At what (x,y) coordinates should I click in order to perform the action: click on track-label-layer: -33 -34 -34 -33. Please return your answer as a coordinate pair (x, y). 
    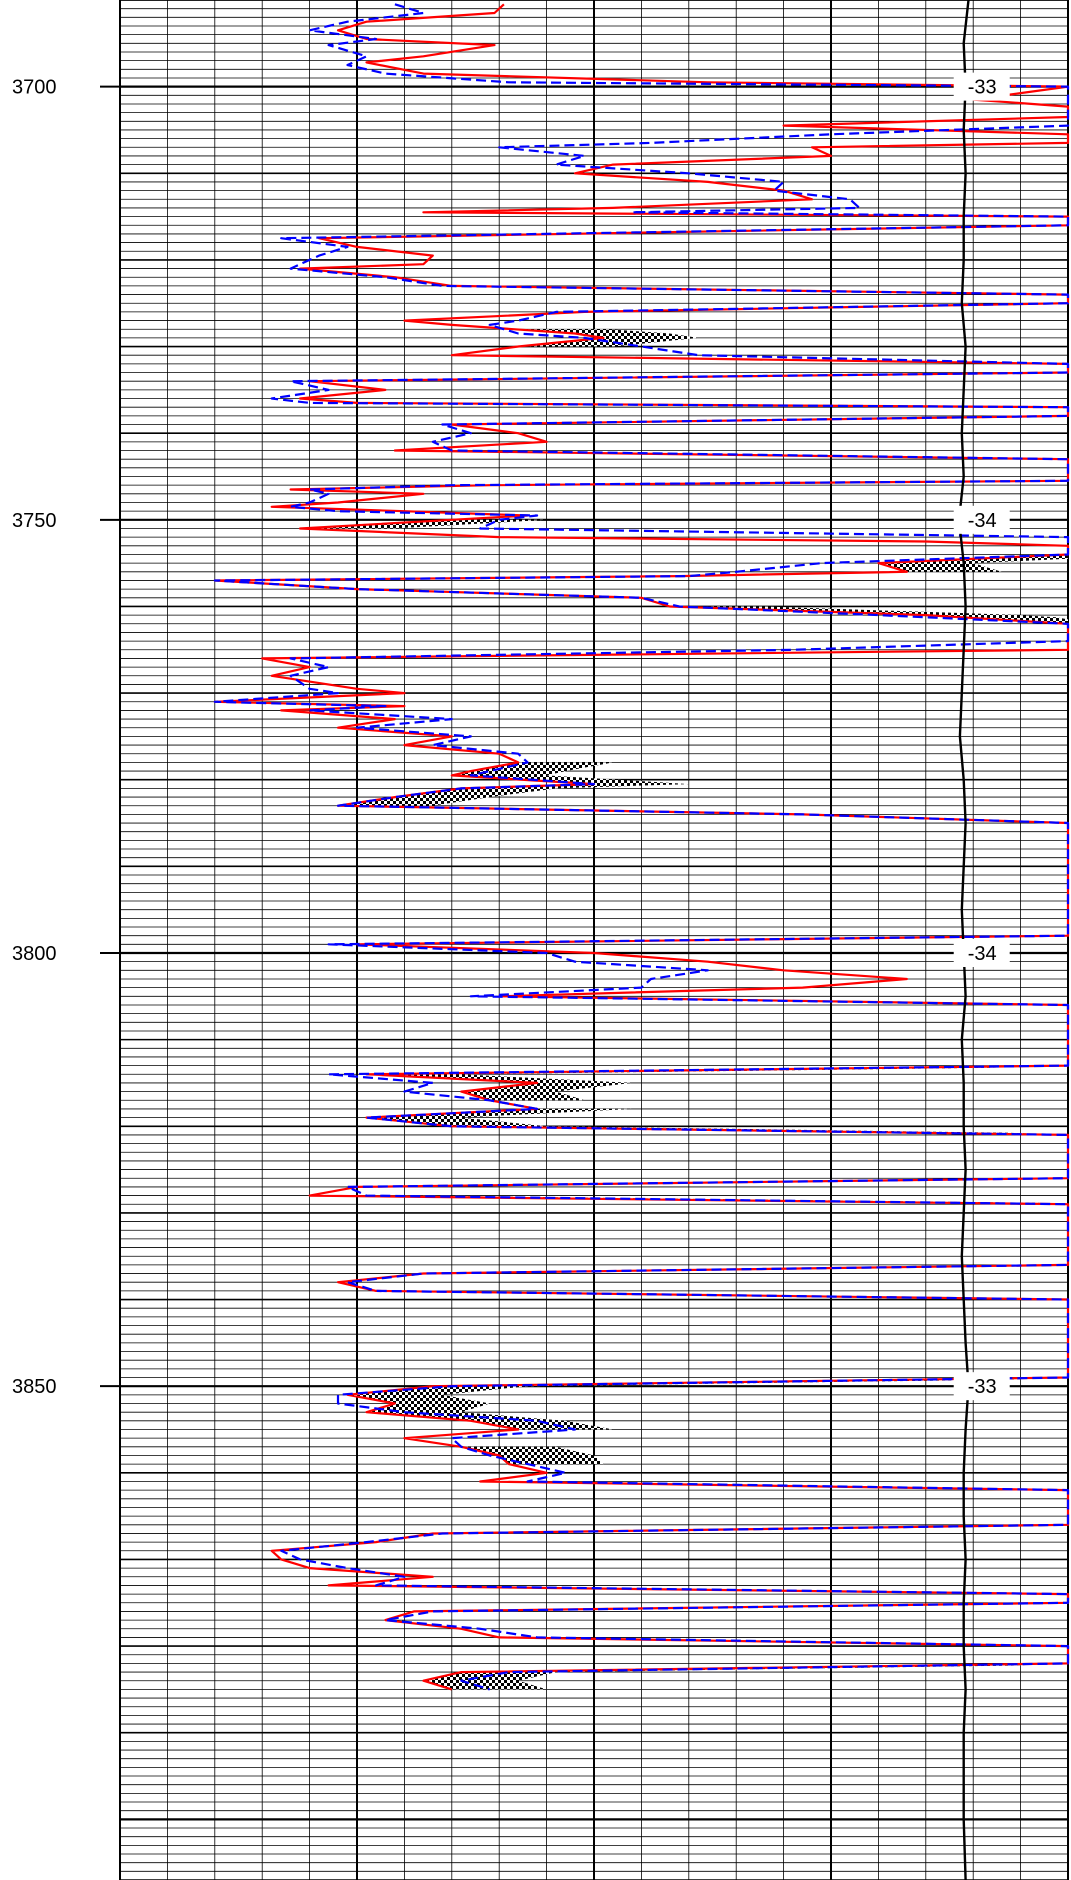
    Looking at the image, I should click on (981, 736).